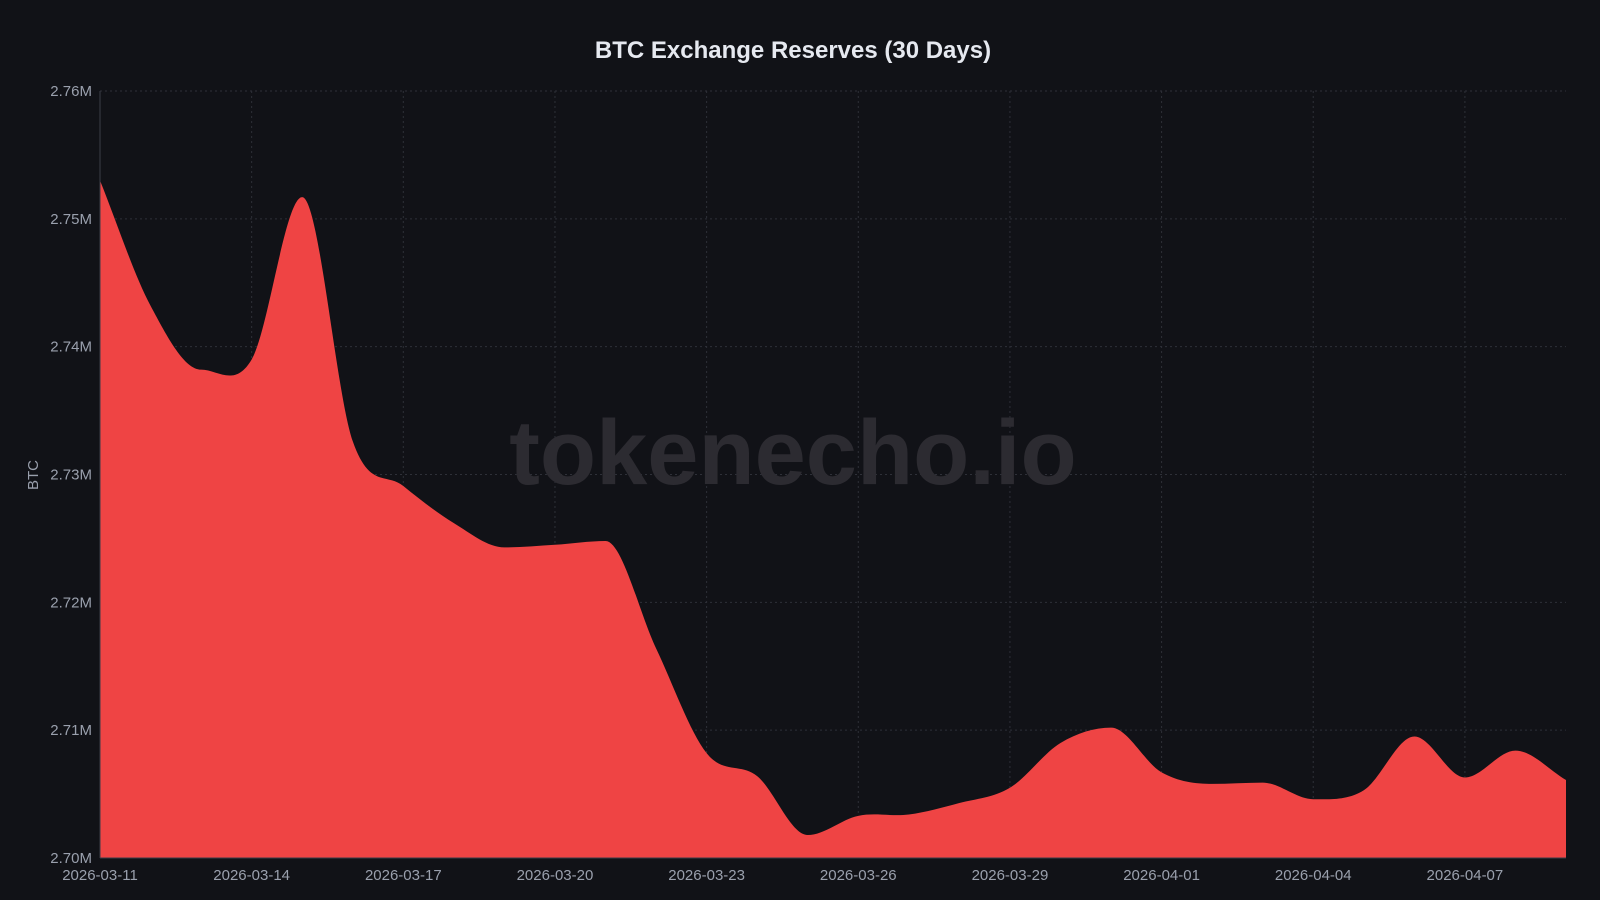 Image resolution: width=1600 pixels, height=900 pixels. Describe the element at coordinates (251, 875) in the screenshot. I see `x-tick-label: 2026-03-14` at that location.